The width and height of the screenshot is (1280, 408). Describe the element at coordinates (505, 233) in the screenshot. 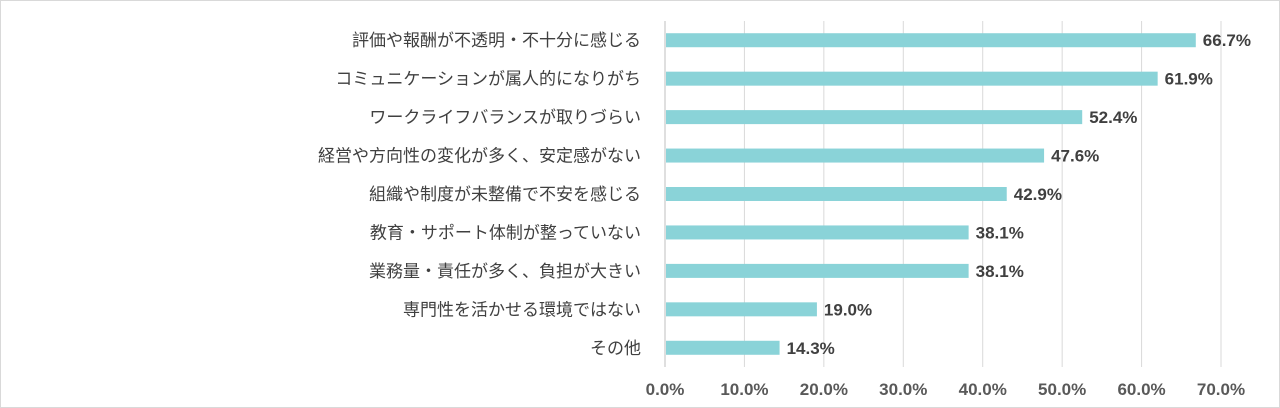

I see `category-label: 教育・サポート体制が整っていない` at that location.